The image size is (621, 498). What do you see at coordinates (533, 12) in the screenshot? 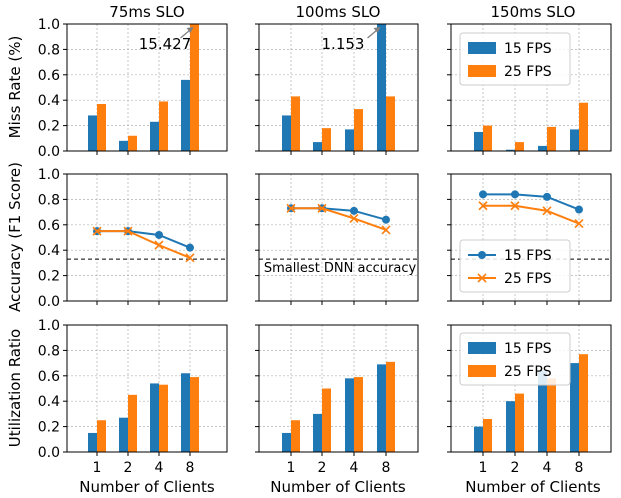
I see `column-title-150ms: 150ms SLO` at bounding box center [533, 12].